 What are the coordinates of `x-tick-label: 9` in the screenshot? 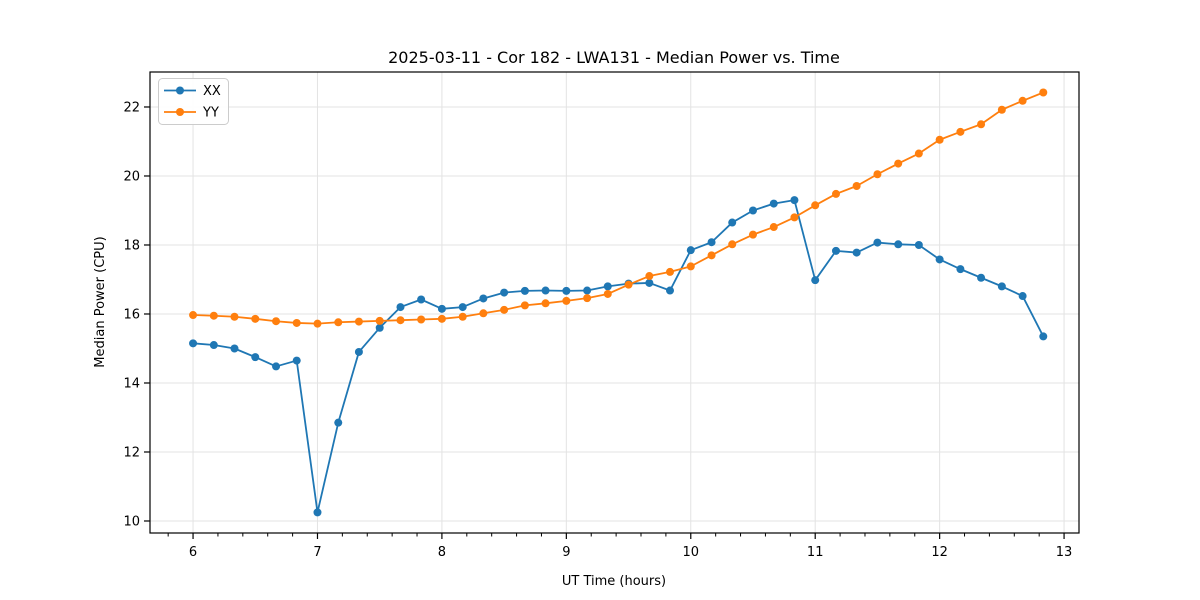 It's located at (566, 552).